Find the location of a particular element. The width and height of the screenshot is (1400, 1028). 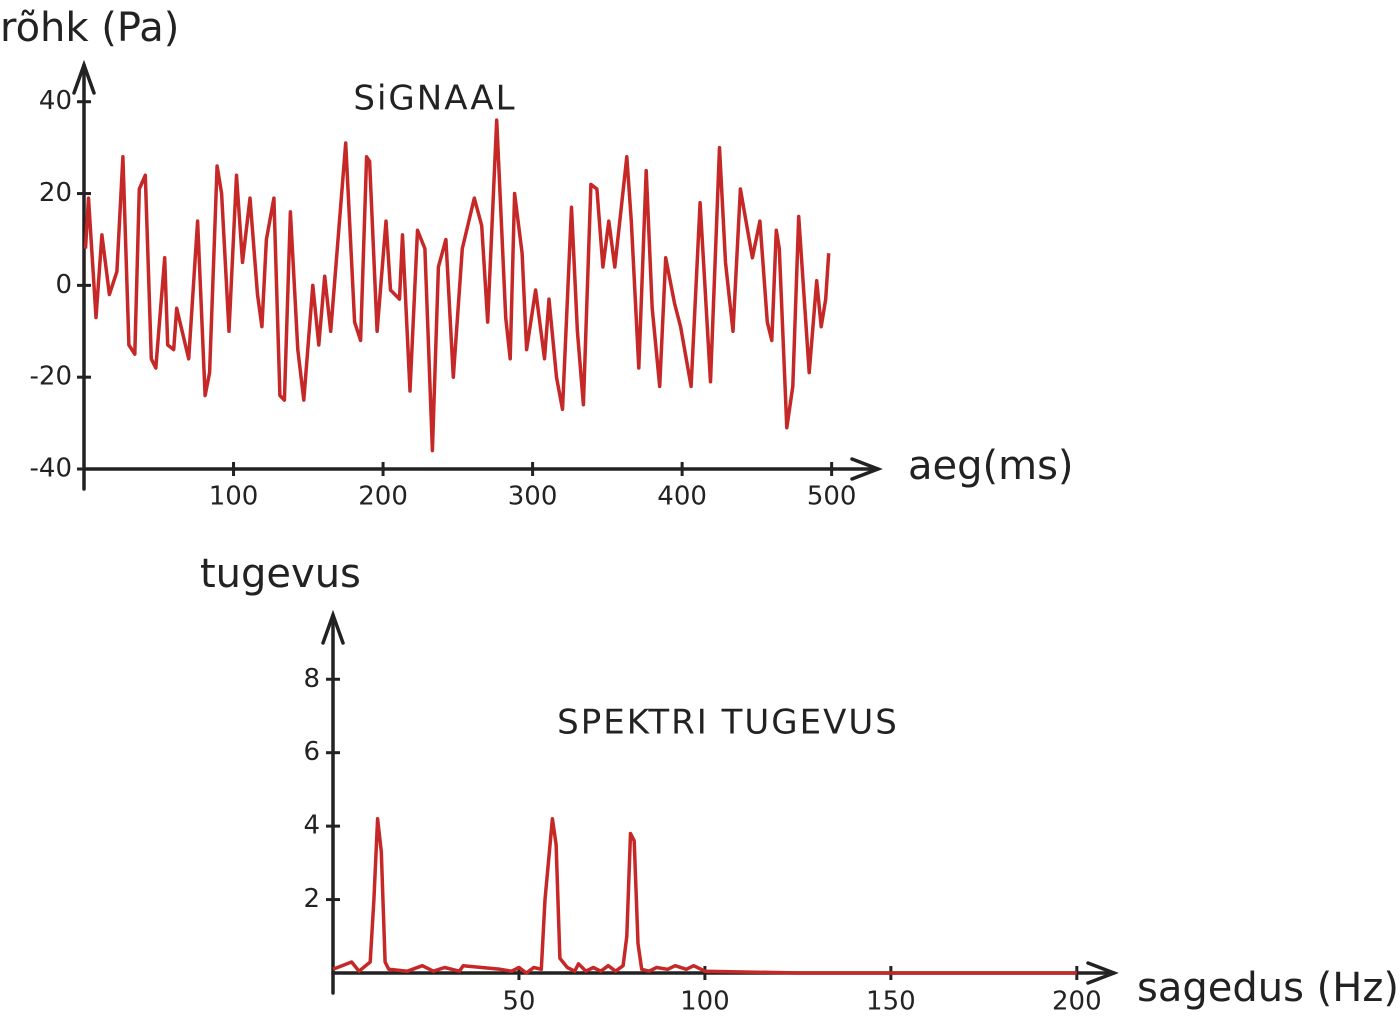

y-tick-label: 8 is located at coordinates (311, 679).